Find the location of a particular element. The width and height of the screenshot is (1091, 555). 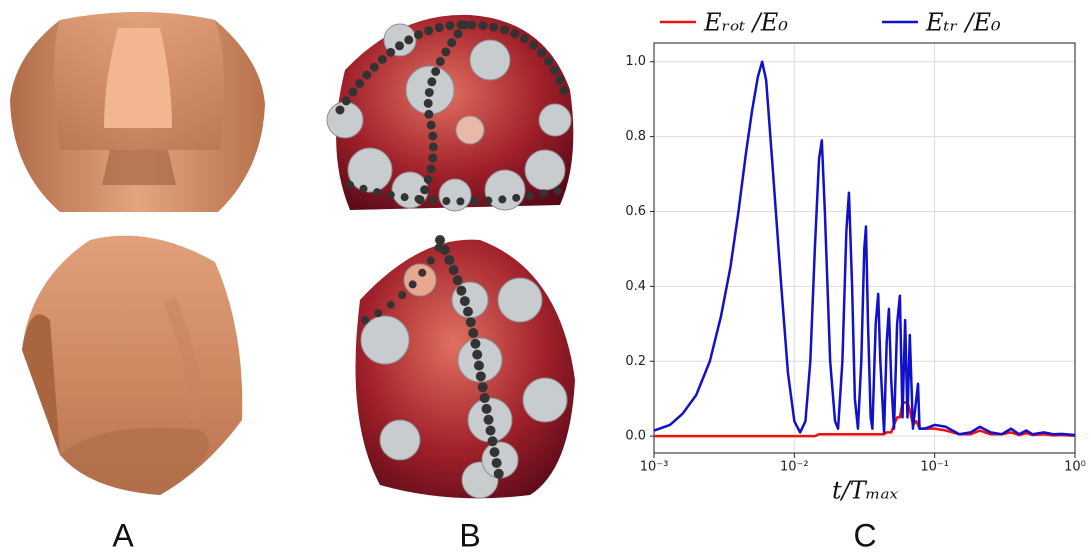

y-tick-label: 0.4 is located at coordinates (635, 286).